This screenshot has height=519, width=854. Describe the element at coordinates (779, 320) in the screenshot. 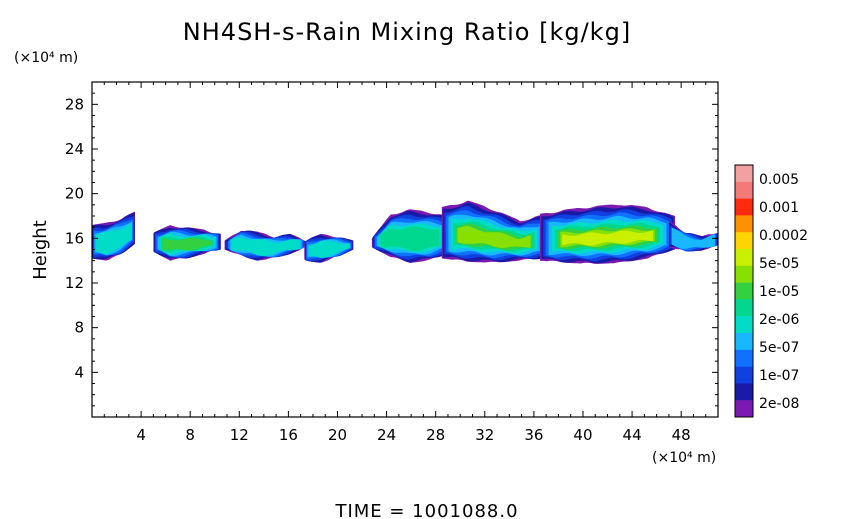

I see `colorbar-label: 2e-06` at that location.